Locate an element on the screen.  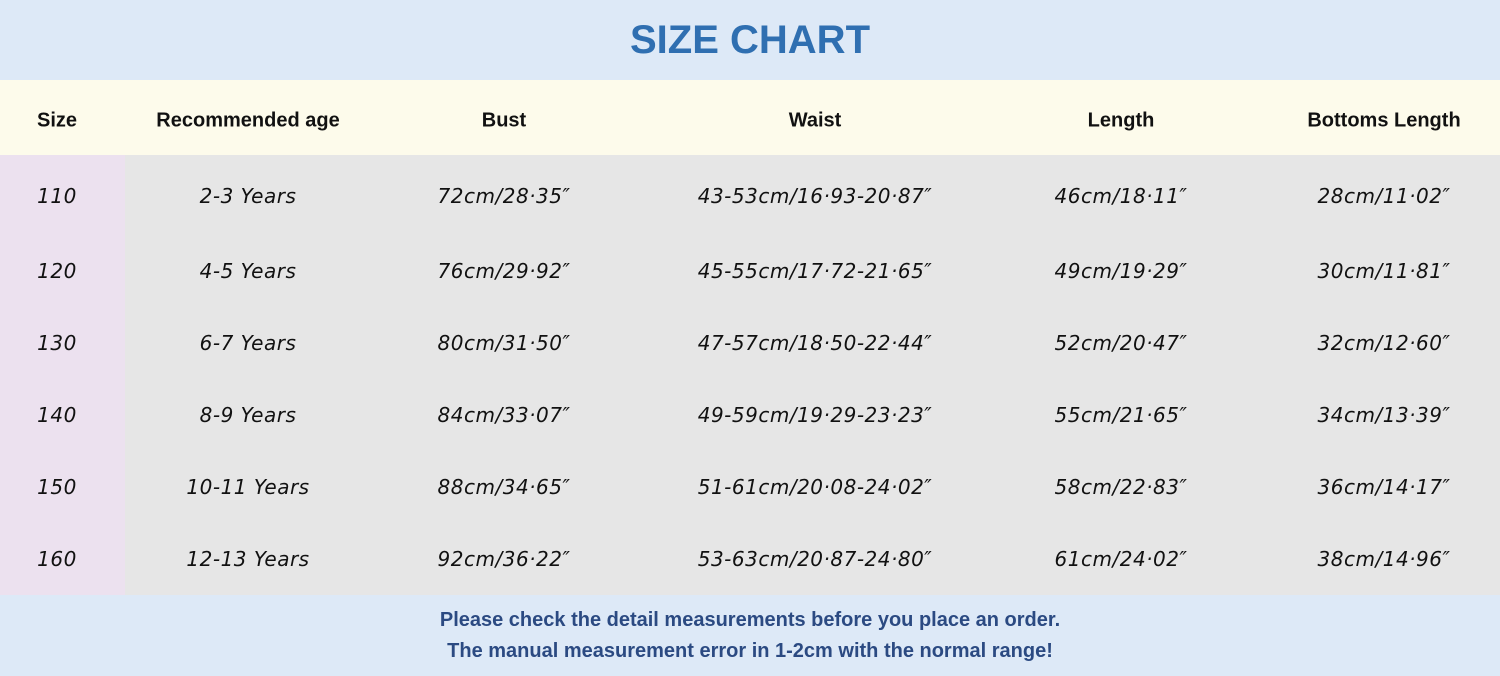
header-waist: Waist is located at coordinates (815, 120).